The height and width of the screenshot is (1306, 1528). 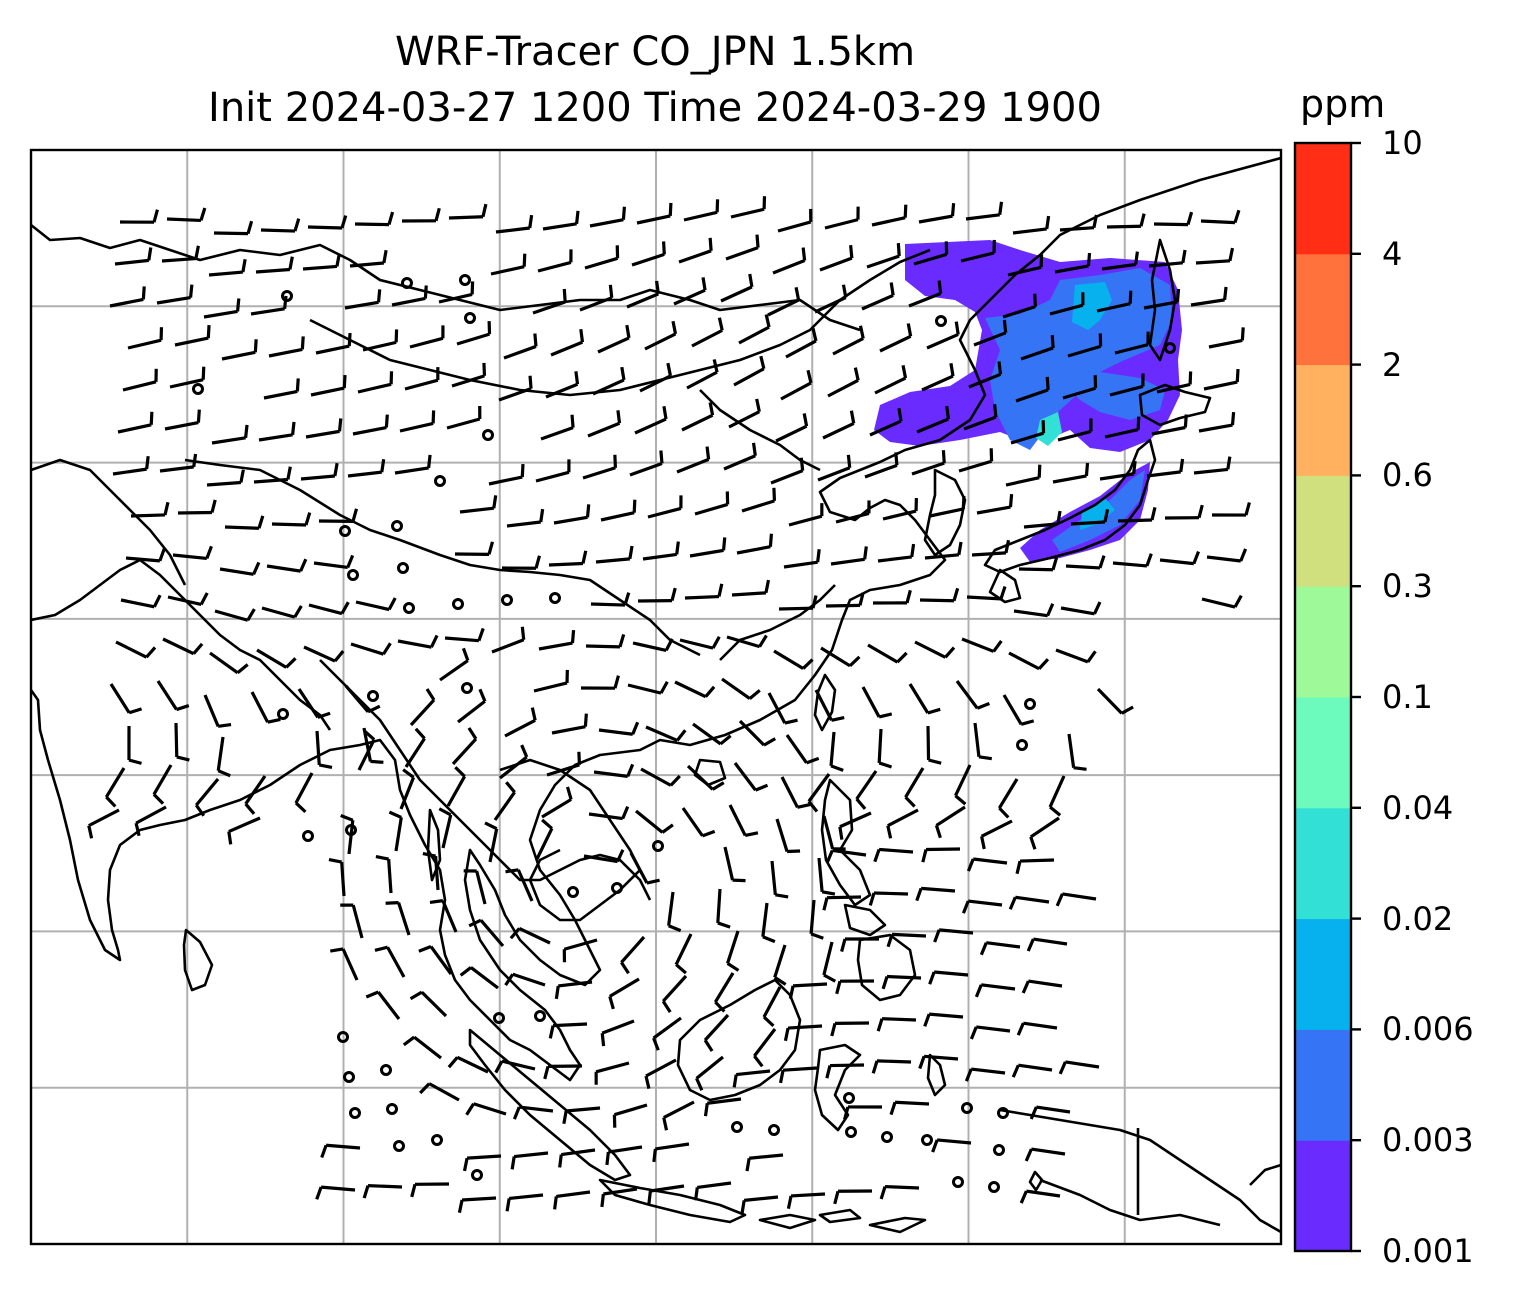 What do you see at coordinates (485, 780) in the screenshot?
I see `border-southeast-asia` at bounding box center [485, 780].